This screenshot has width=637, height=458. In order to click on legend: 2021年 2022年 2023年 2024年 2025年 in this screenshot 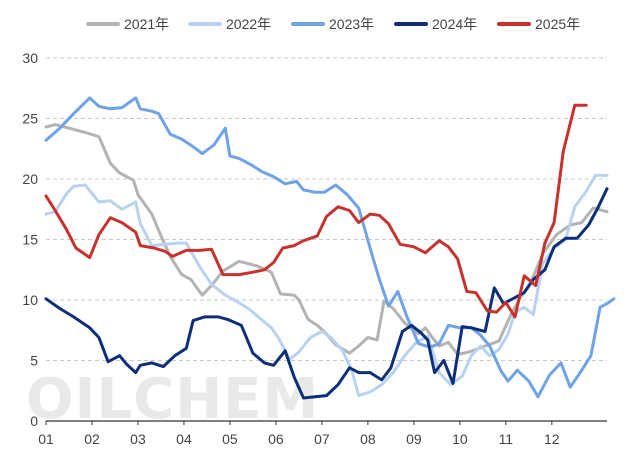, I will do `click(333, 24)`.